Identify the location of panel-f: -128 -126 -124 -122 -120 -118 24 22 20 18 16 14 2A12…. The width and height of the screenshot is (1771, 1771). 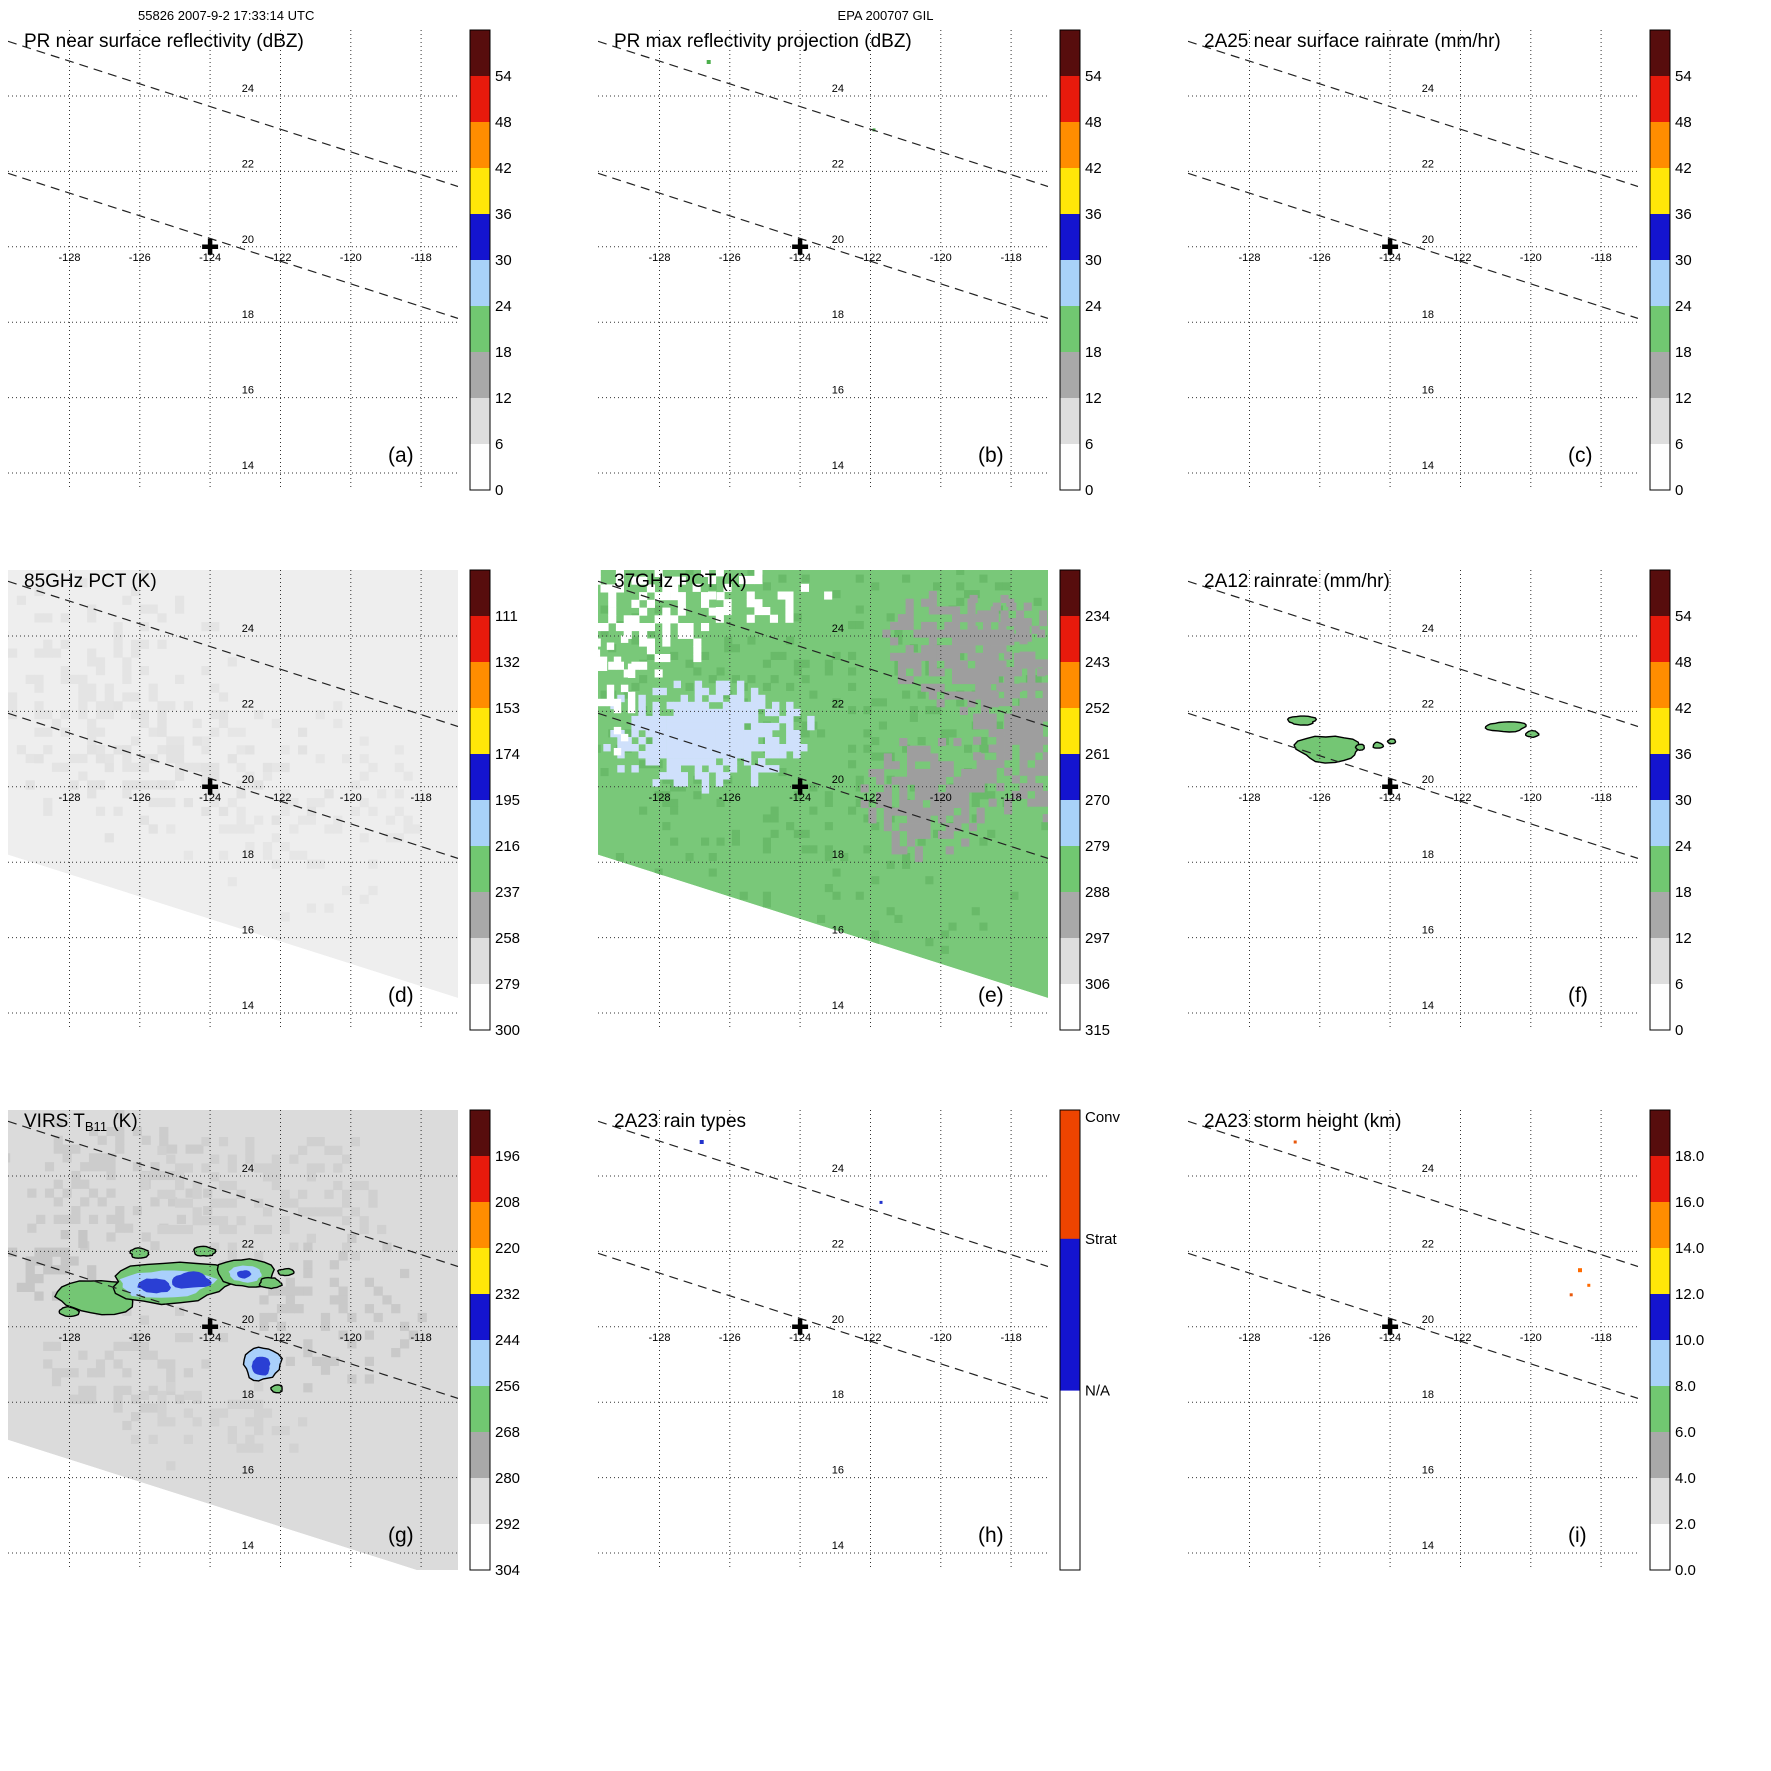
(1475, 810).